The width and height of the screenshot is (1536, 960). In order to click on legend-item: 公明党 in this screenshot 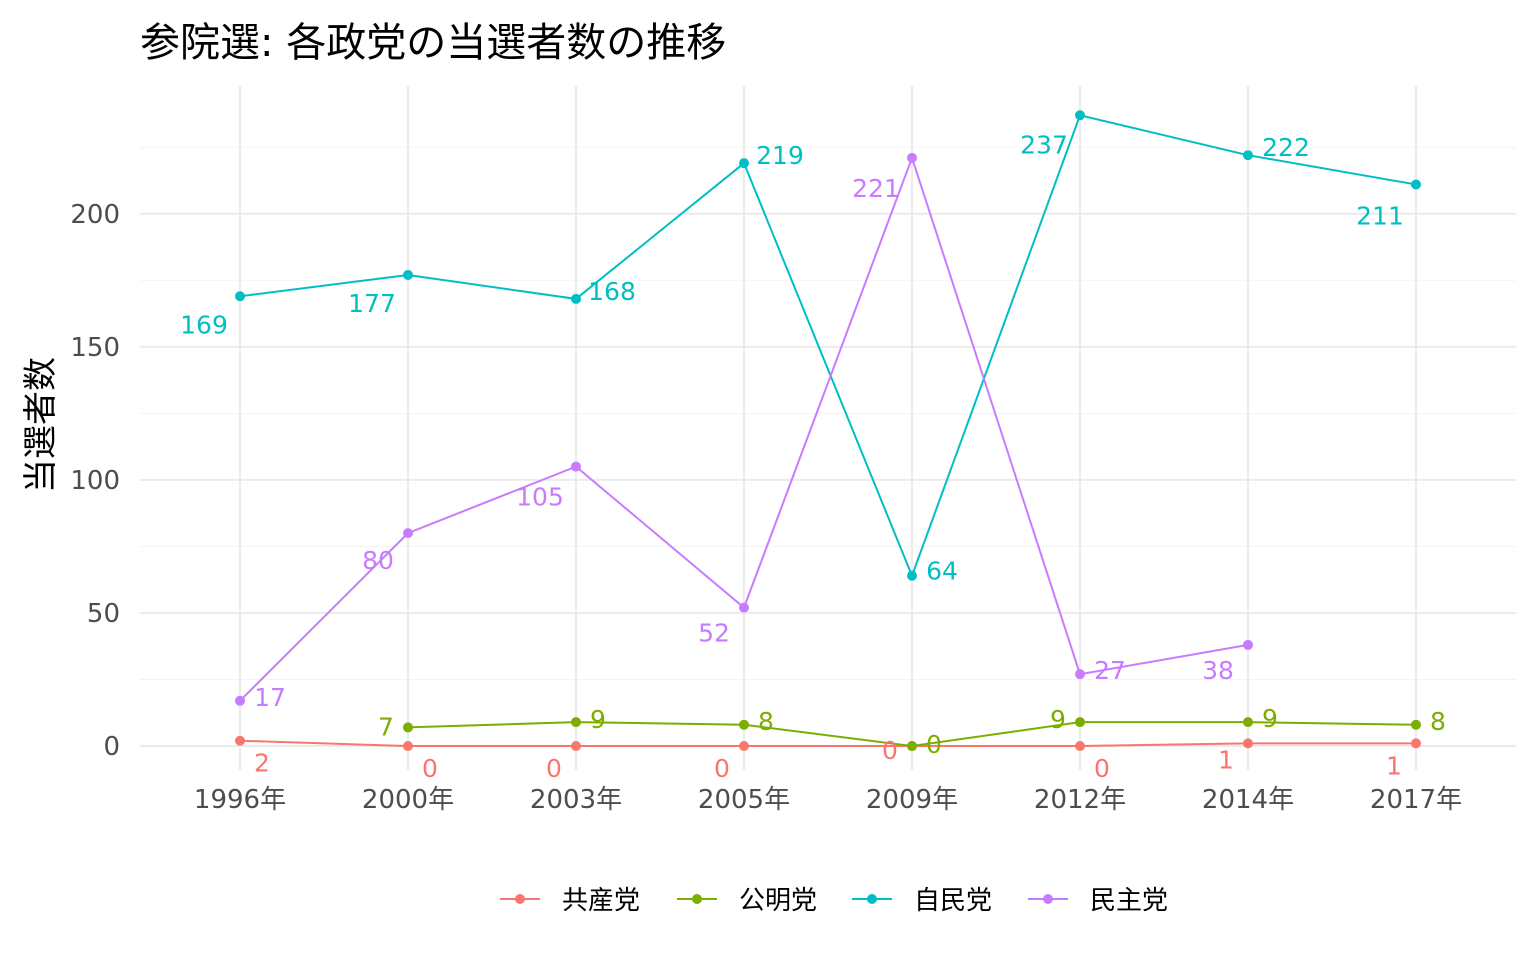, I will do `click(747, 901)`.